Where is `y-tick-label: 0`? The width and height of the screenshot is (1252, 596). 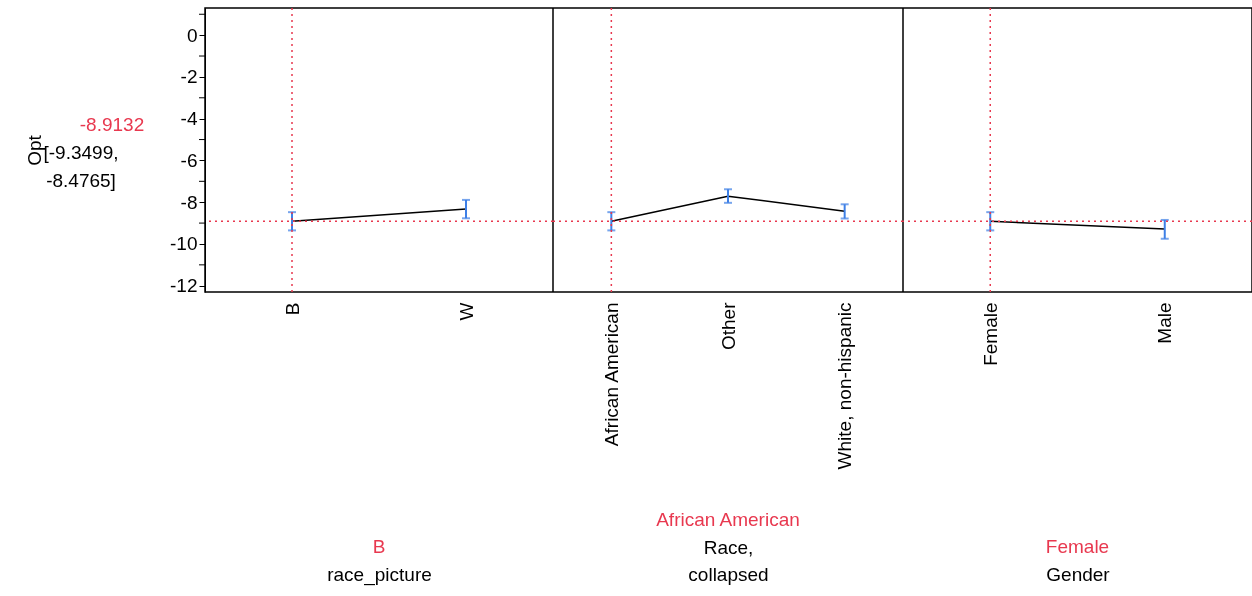 y-tick-label: 0 is located at coordinates (192, 35).